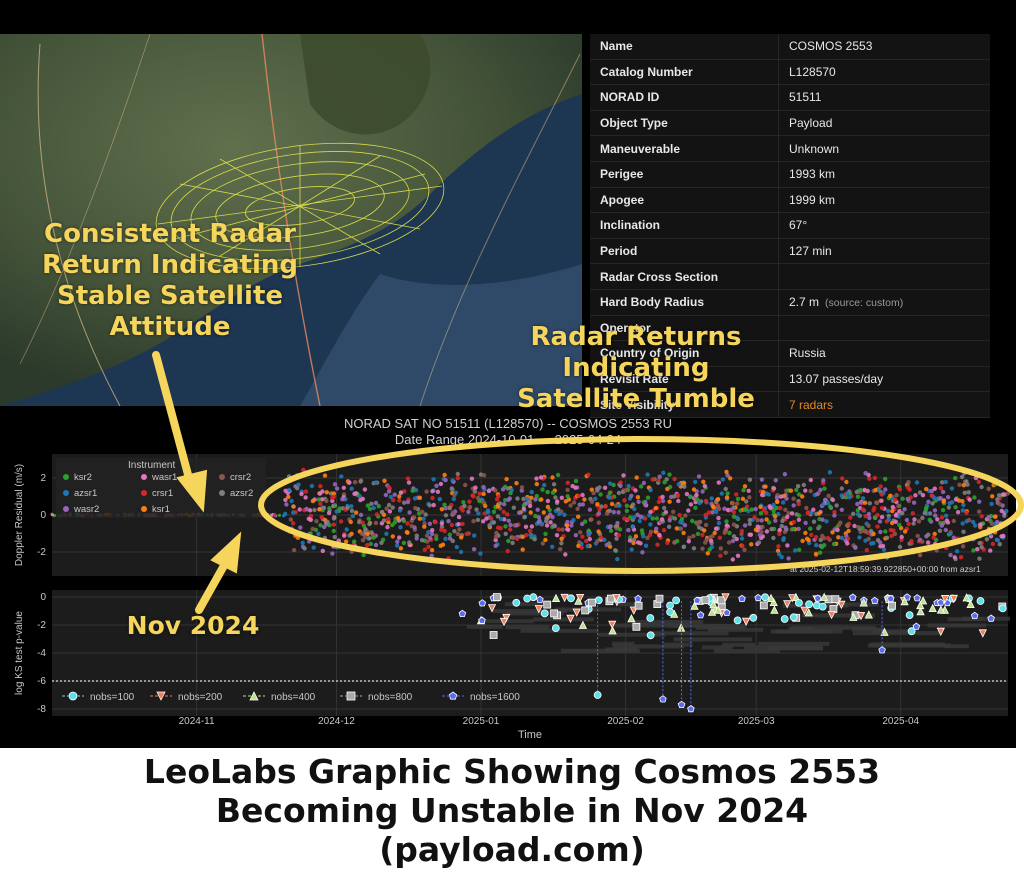 The width and height of the screenshot is (1024, 893). What do you see at coordinates (83, 477) in the screenshot?
I see `doppler-legend-label: ksr2` at bounding box center [83, 477].